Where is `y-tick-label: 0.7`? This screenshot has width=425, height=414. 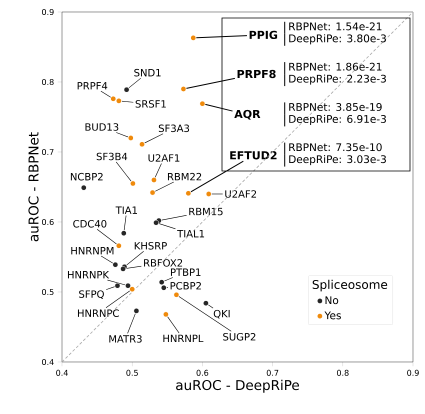
y-tick-label: 0.7 is located at coordinates (48, 152).